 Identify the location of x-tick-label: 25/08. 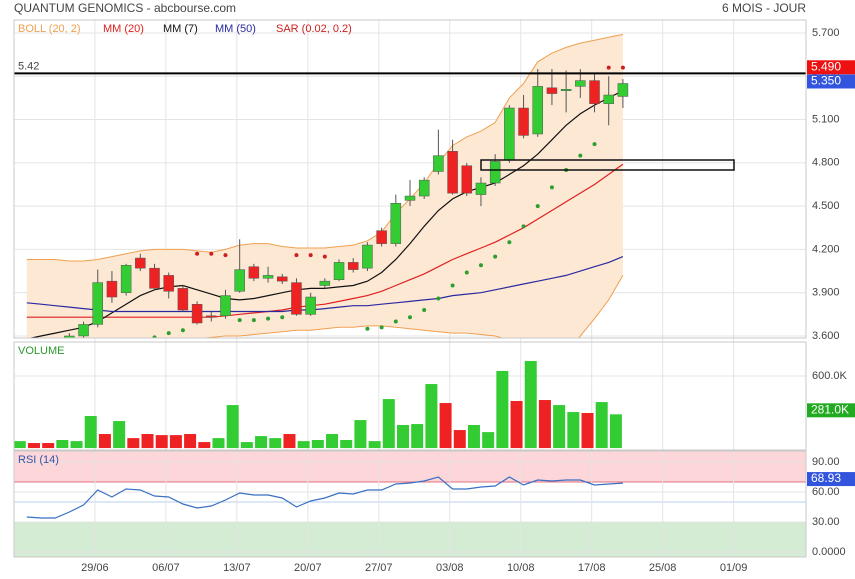
(663, 568).